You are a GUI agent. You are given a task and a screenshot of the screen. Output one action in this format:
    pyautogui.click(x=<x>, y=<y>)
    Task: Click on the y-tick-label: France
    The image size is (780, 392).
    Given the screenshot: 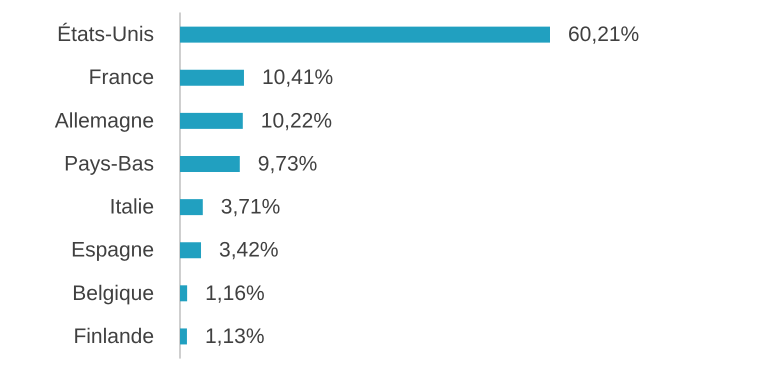 What is the action you would take?
    pyautogui.click(x=121, y=78)
    